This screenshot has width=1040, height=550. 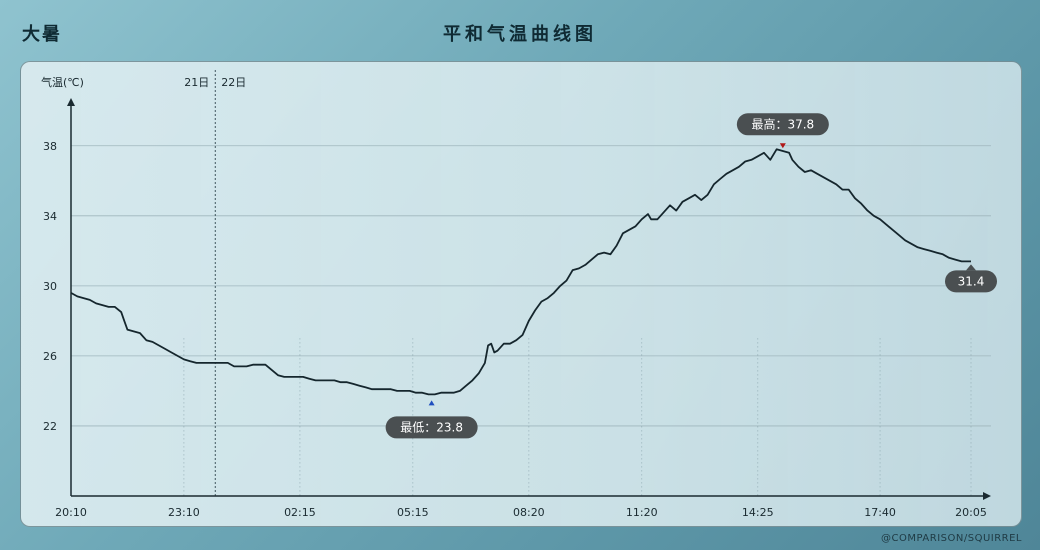 What do you see at coordinates (300, 512) in the screenshot?
I see `x-tick-label: 02:15` at bounding box center [300, 512].